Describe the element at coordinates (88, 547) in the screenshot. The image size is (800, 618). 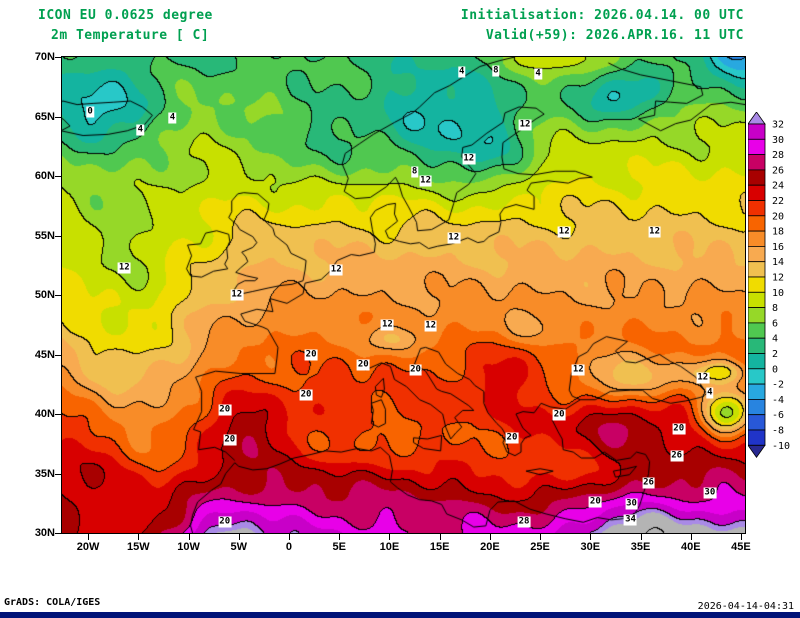
I see `lon-tick-label: 20W` at that location.